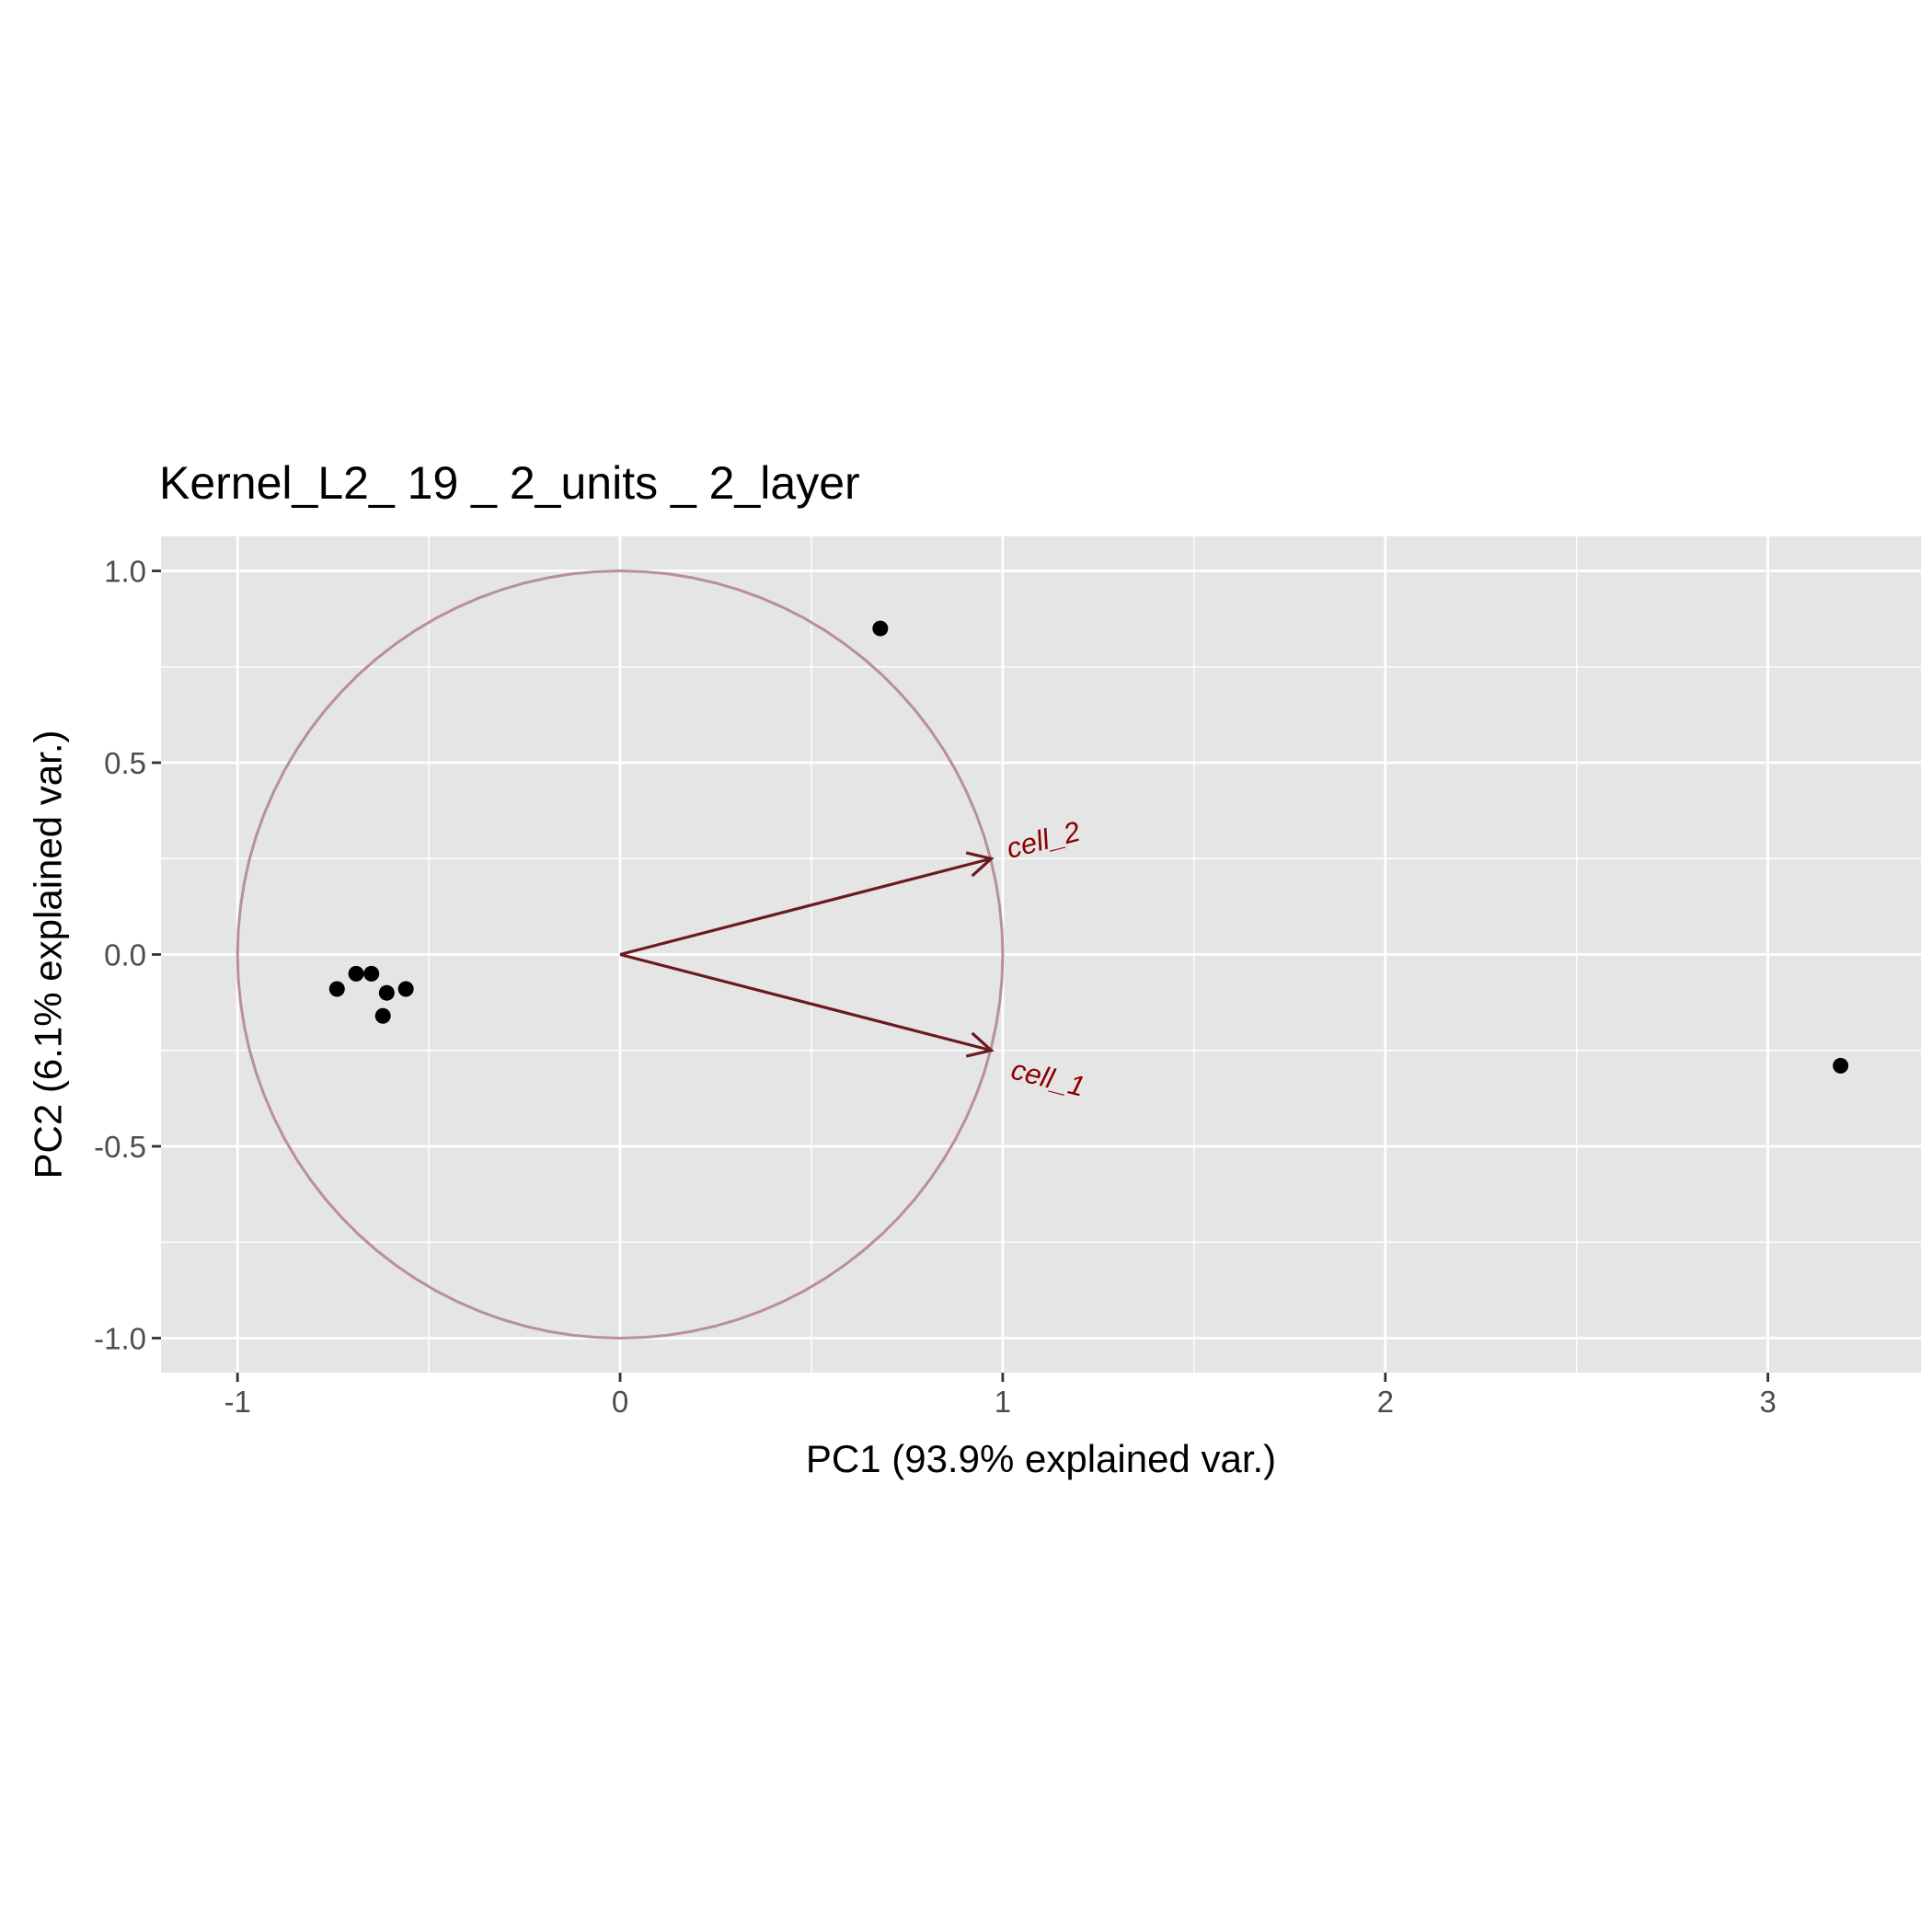  I want to click on x-tick-label: 3, so click(1767, 1402).